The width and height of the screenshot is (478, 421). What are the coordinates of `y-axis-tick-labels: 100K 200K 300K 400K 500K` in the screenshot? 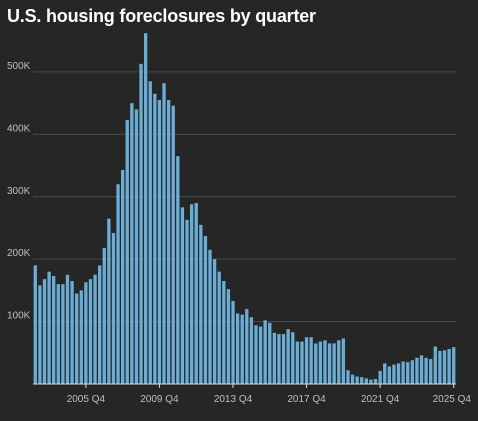 It's located at (19, 191).